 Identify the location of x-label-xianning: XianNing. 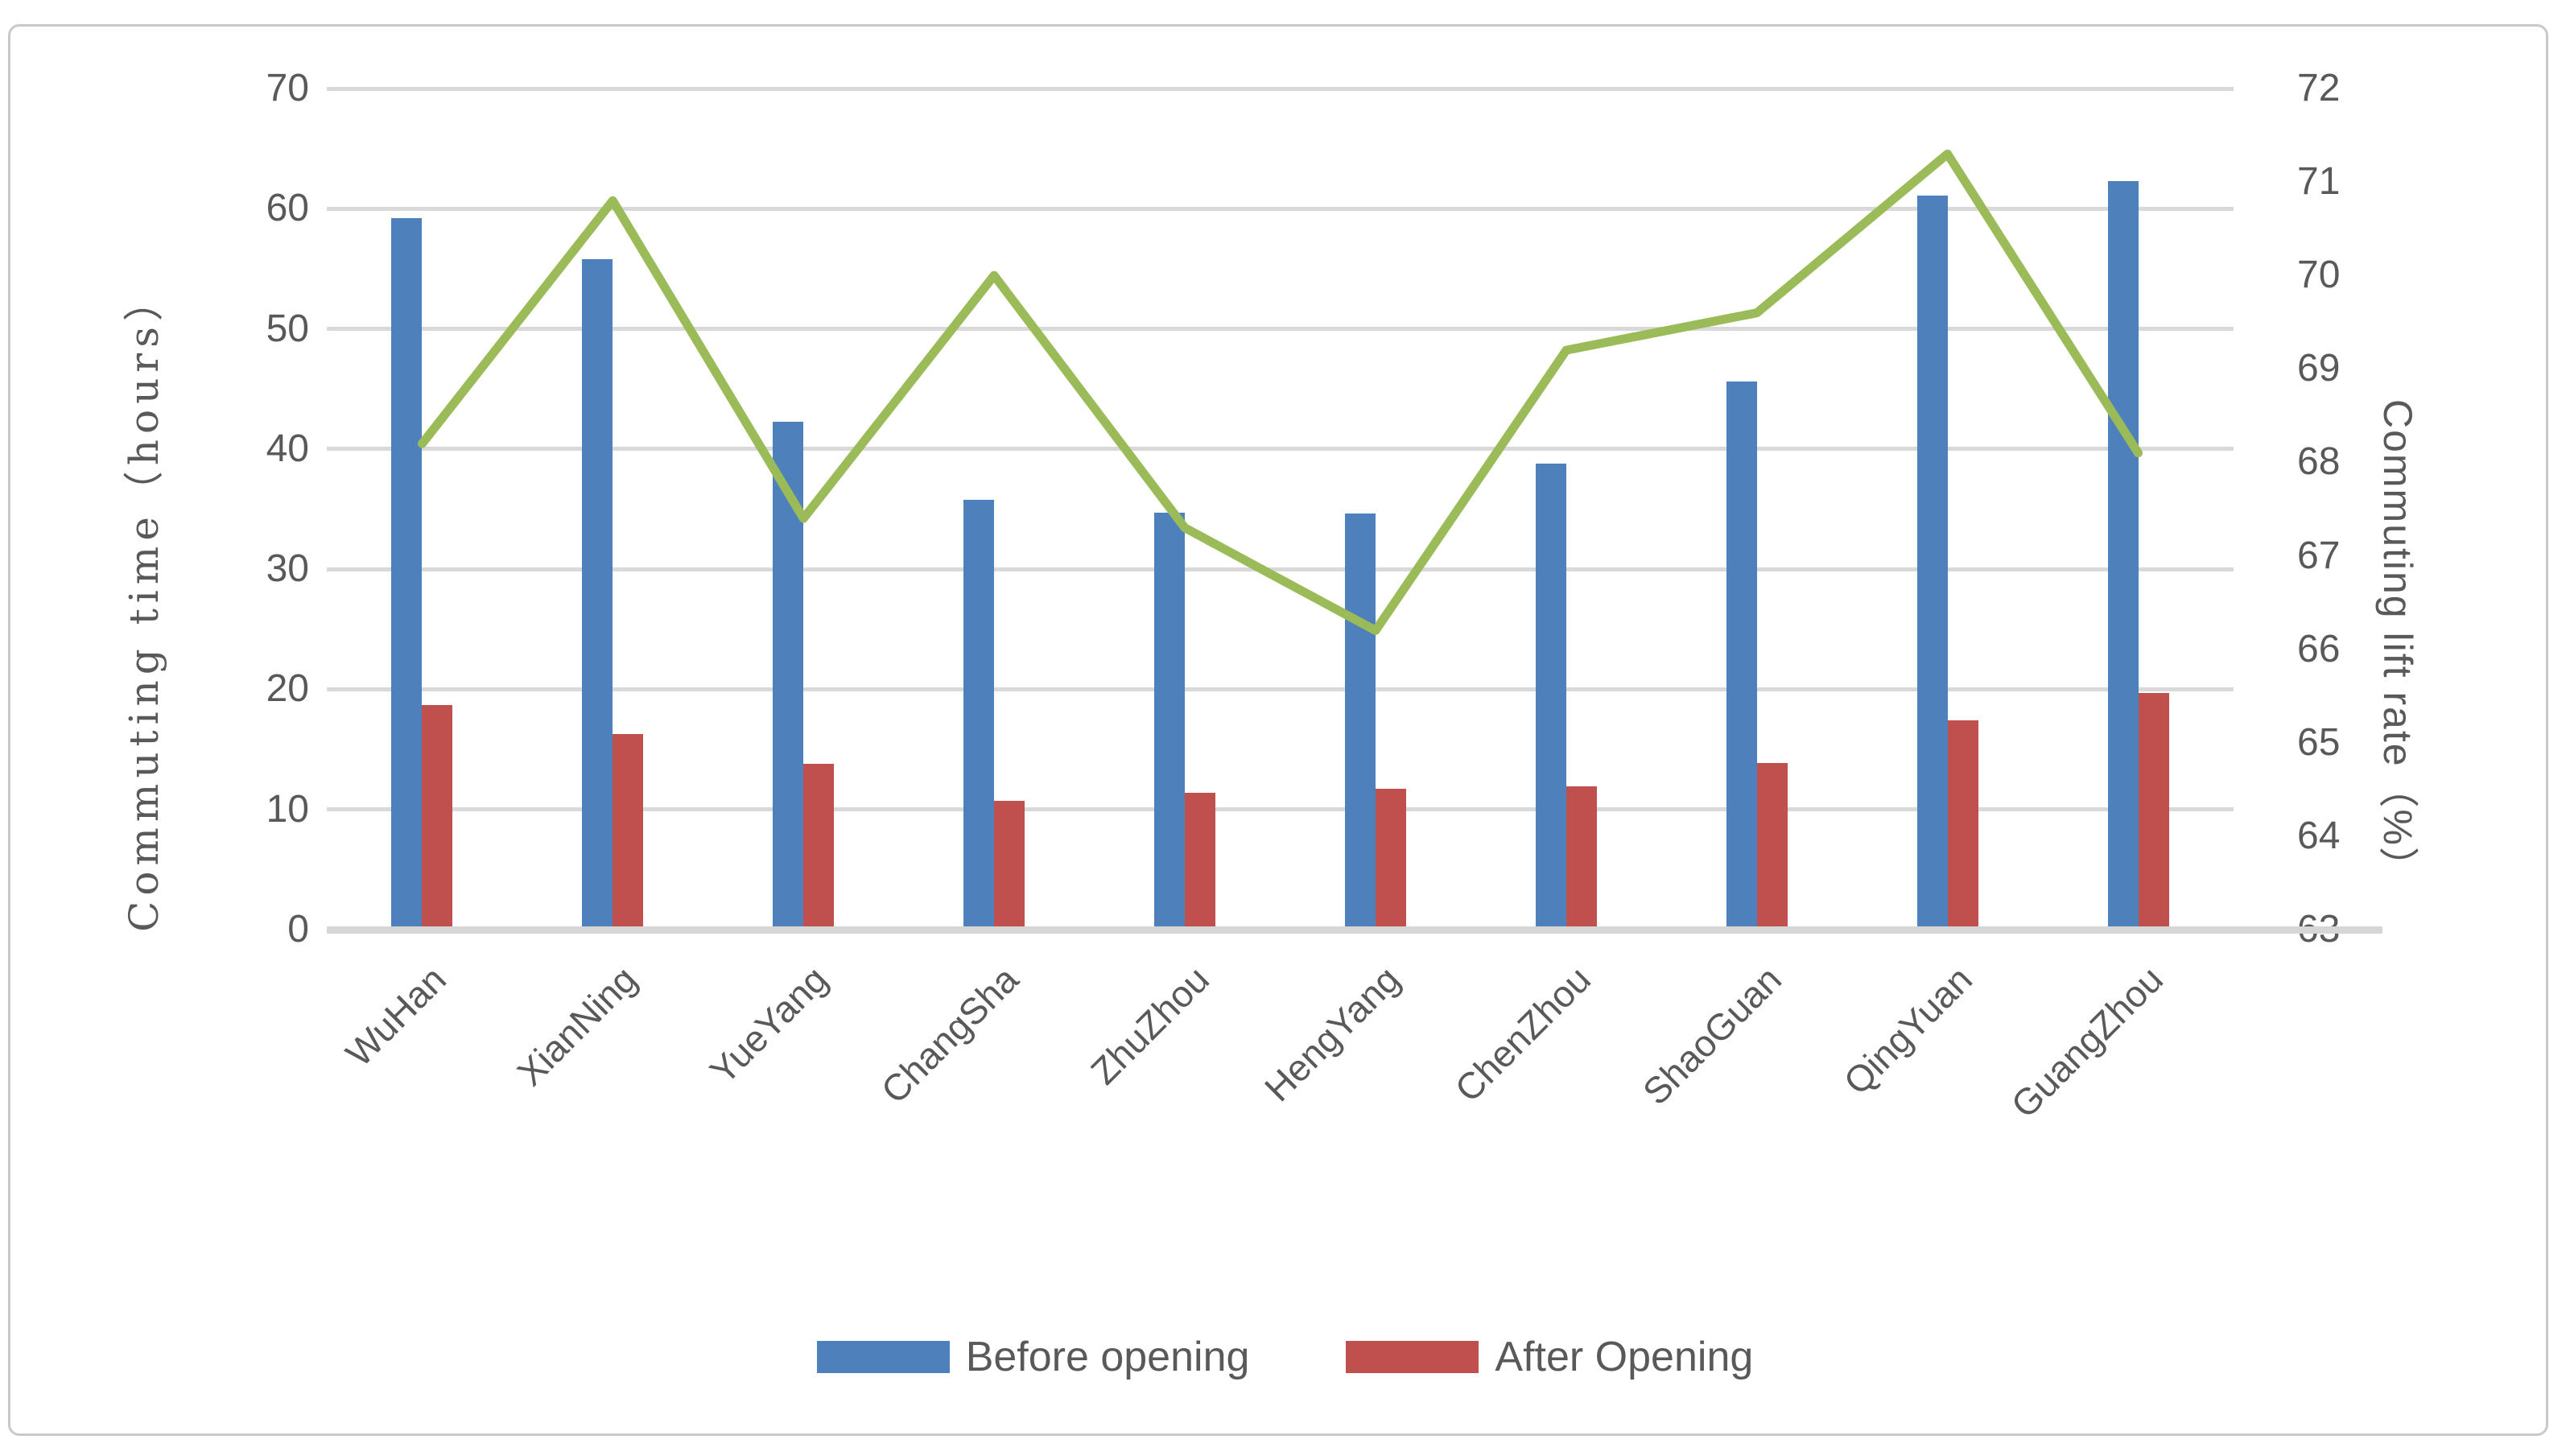
(577, 1026).